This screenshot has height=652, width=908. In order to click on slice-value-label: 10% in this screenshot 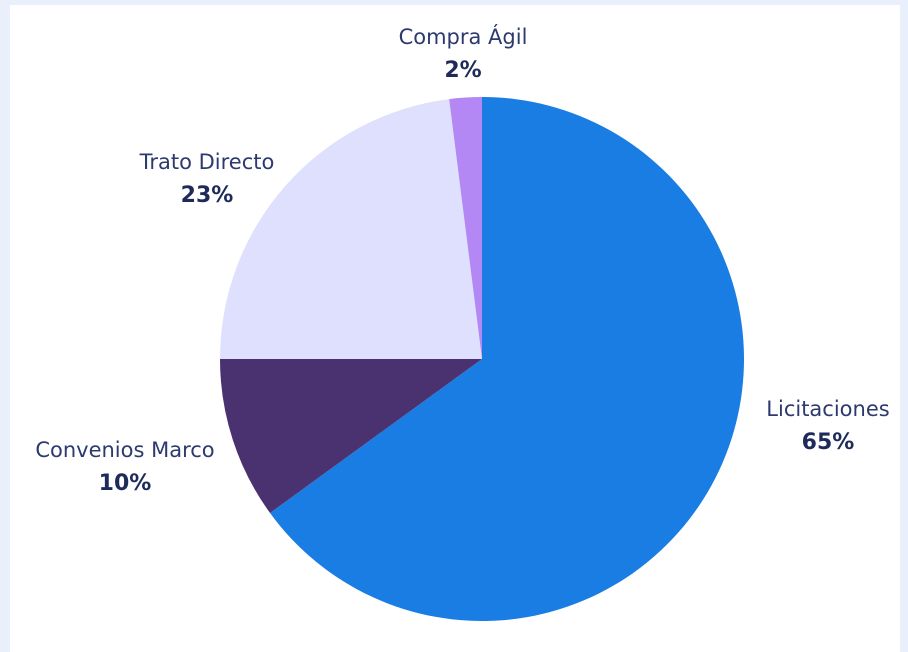, I will do `click(125, 483)`.